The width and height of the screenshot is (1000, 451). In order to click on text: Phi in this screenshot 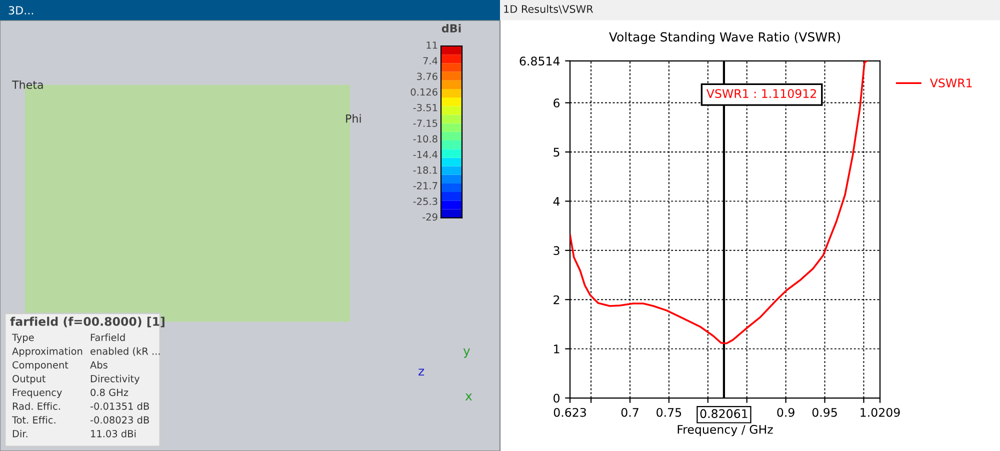, I will do `click(353, 118)`.